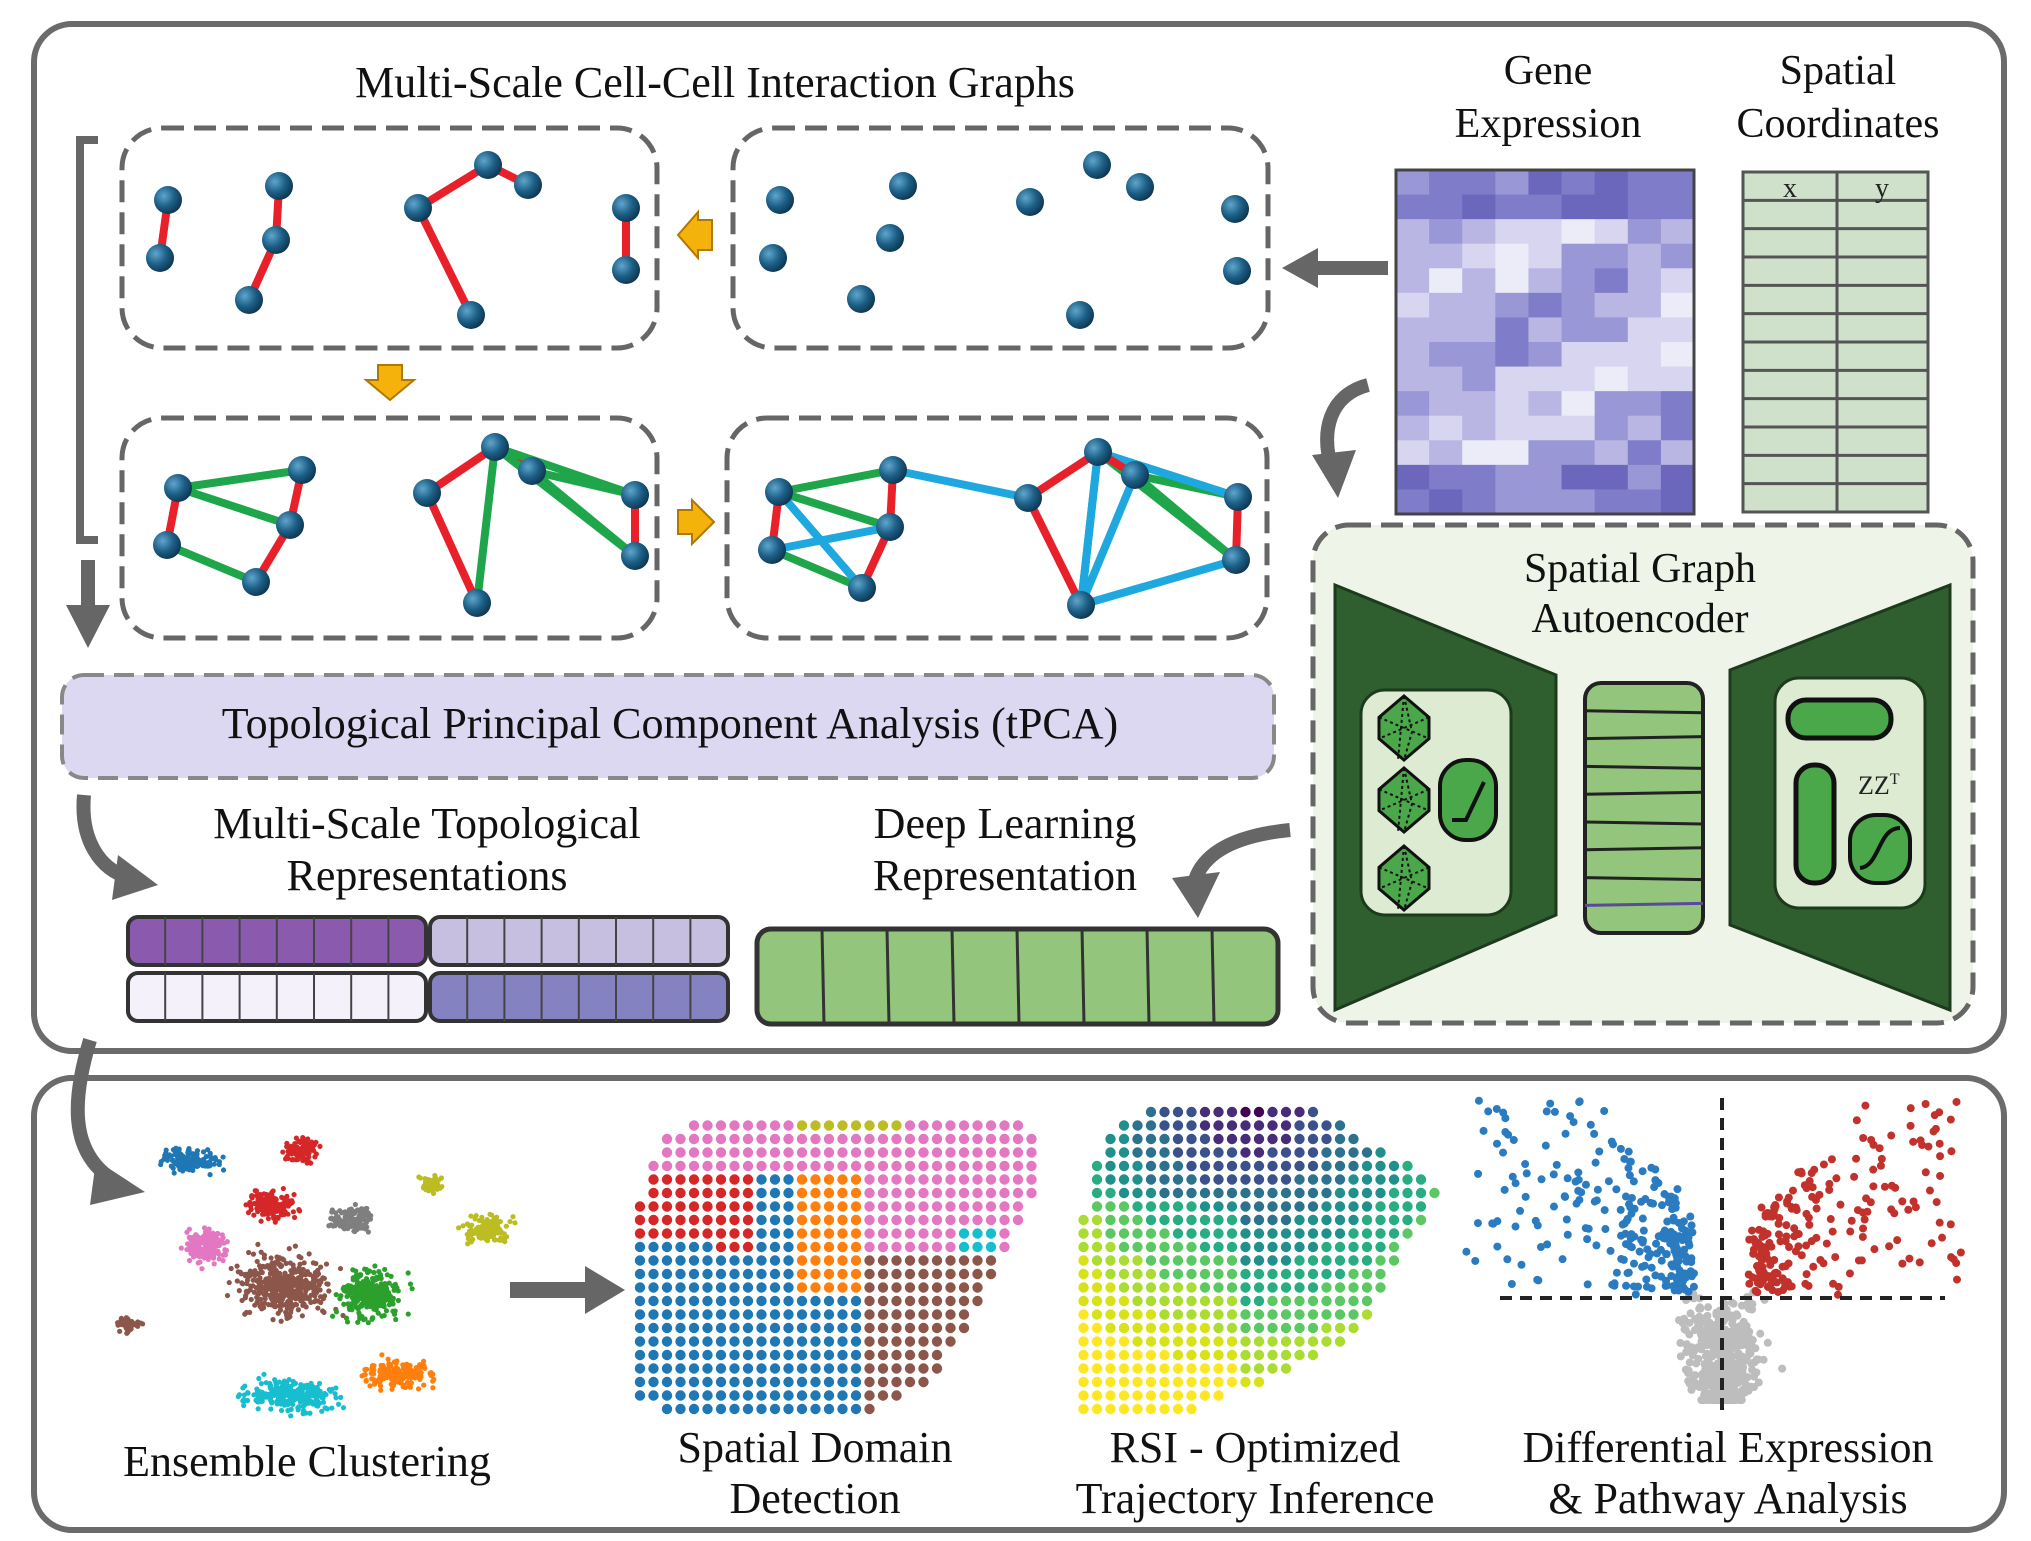 This screenshot has width=2031, height=1541. Describe the element at coordinates (1545, 342) in the screenshot. I see `gene-expression-heatmap` at that location.